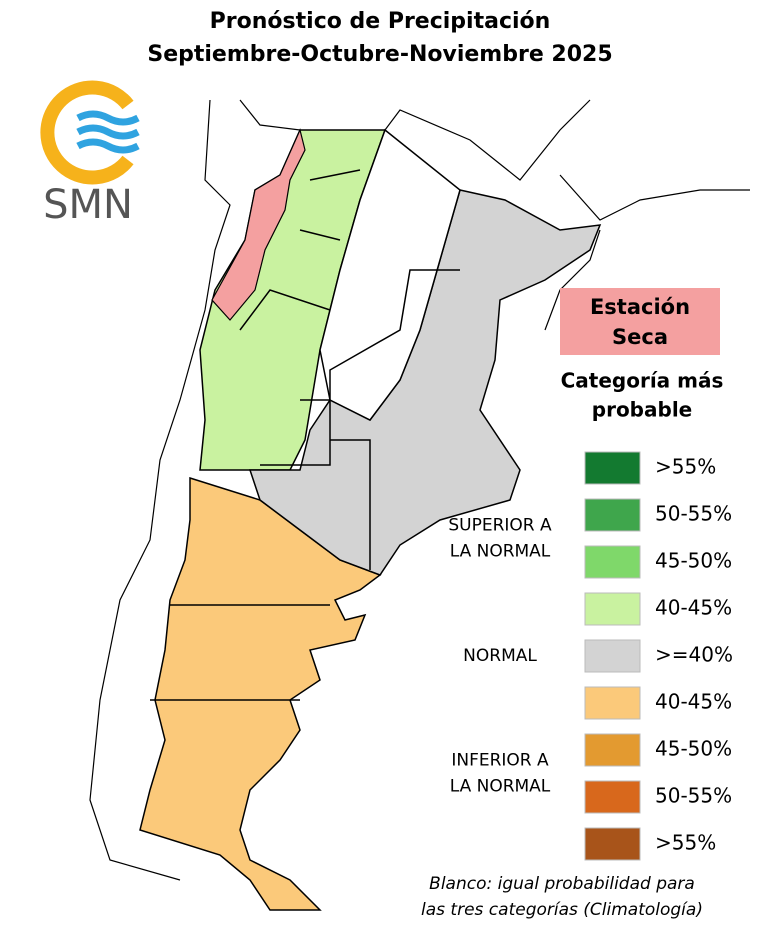 This screenshot has width=760, height=931. I want to click on logo-arc, so click(87, 132).